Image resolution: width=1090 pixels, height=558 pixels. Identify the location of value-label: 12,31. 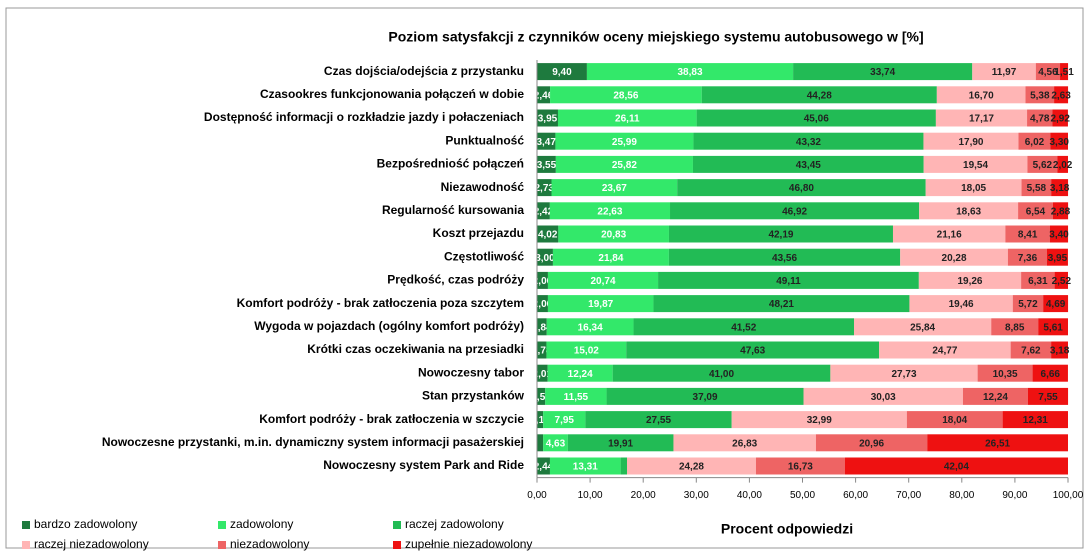
(1035, 420).